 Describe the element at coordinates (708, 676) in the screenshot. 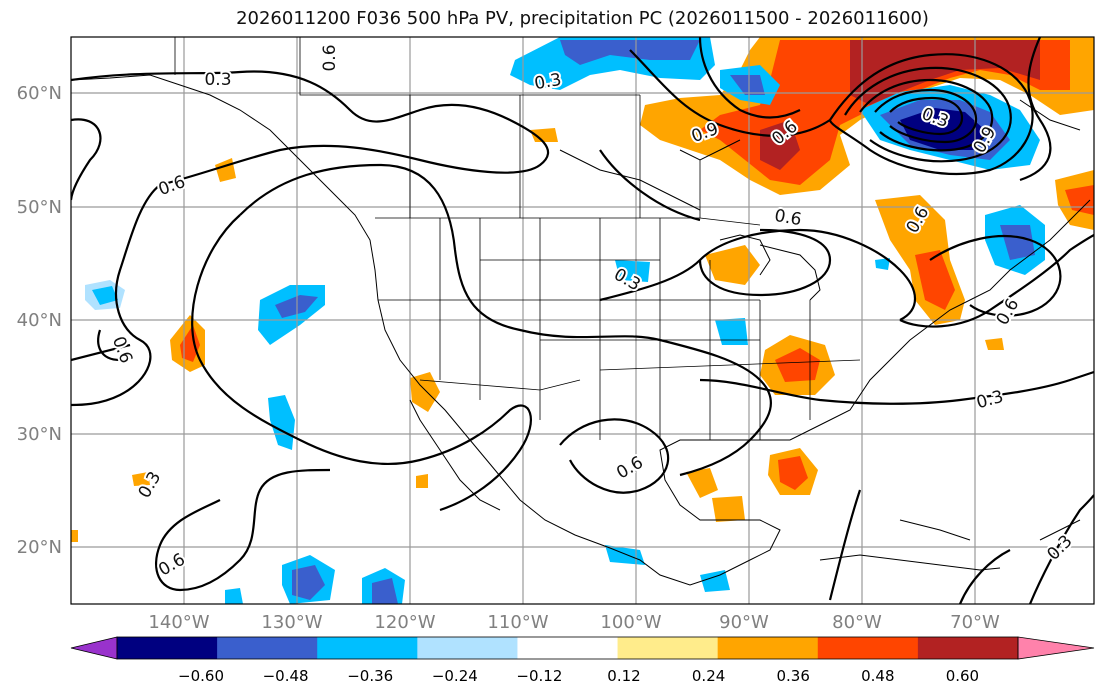

I see `colorbar-label: 0.24` at that location.